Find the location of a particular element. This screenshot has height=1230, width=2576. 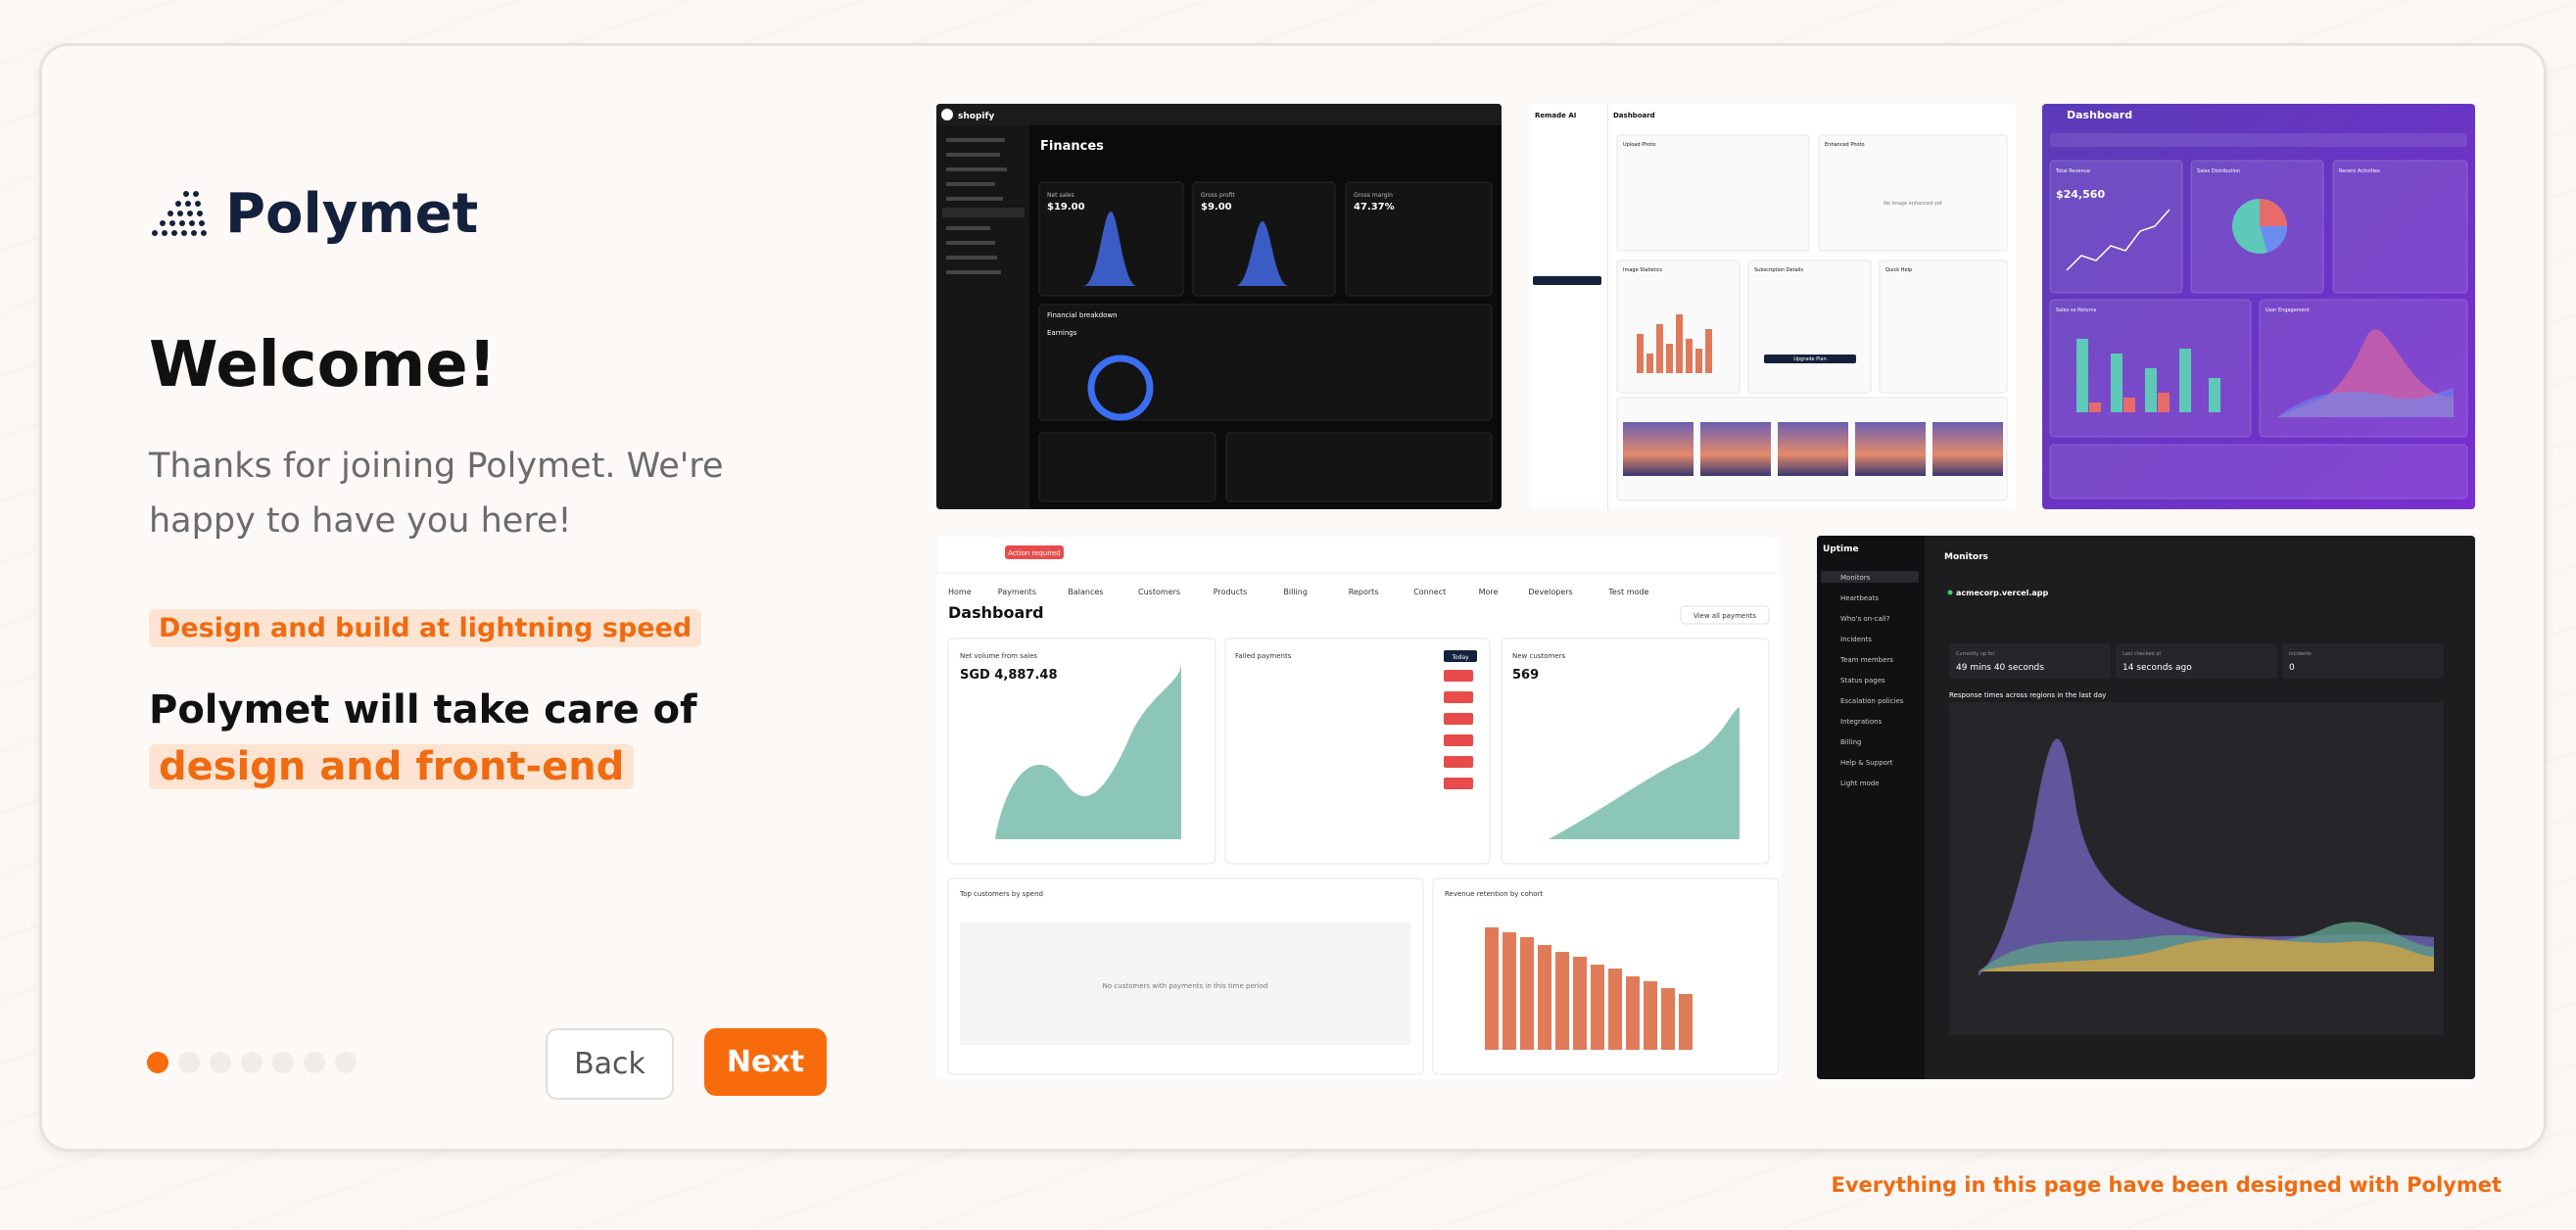

step-dot-active is located at coordinates (157, 1062).